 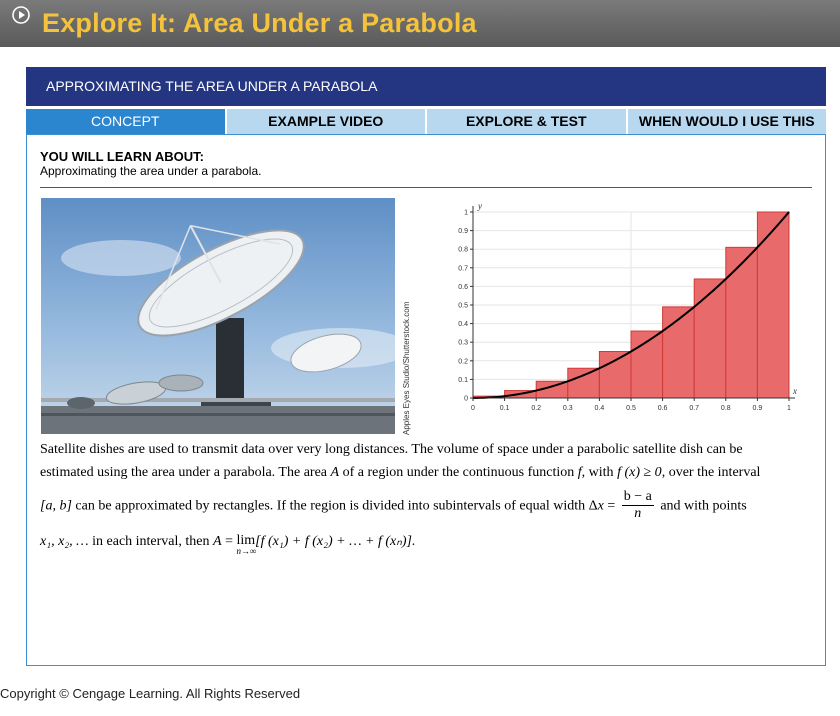 I want to click on y-tick-label: 0.2, so click(x=463, y=361).